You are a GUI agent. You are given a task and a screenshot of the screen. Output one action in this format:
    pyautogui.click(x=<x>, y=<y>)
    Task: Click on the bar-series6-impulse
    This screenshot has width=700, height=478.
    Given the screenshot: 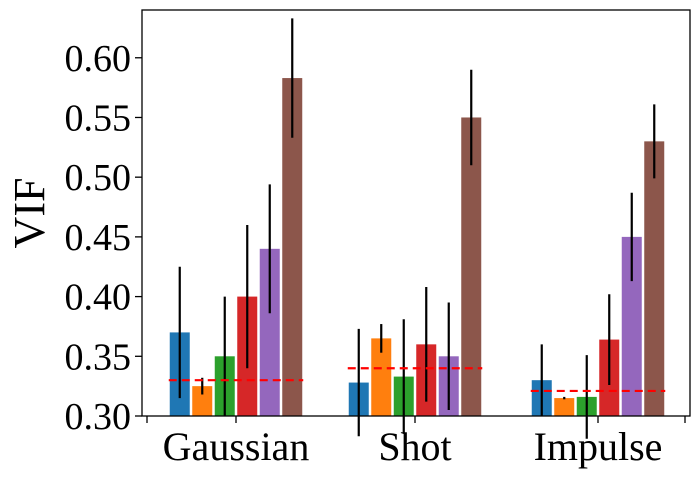 What is the action you would take?
    pyautogui.click(x=654, y=278)
    